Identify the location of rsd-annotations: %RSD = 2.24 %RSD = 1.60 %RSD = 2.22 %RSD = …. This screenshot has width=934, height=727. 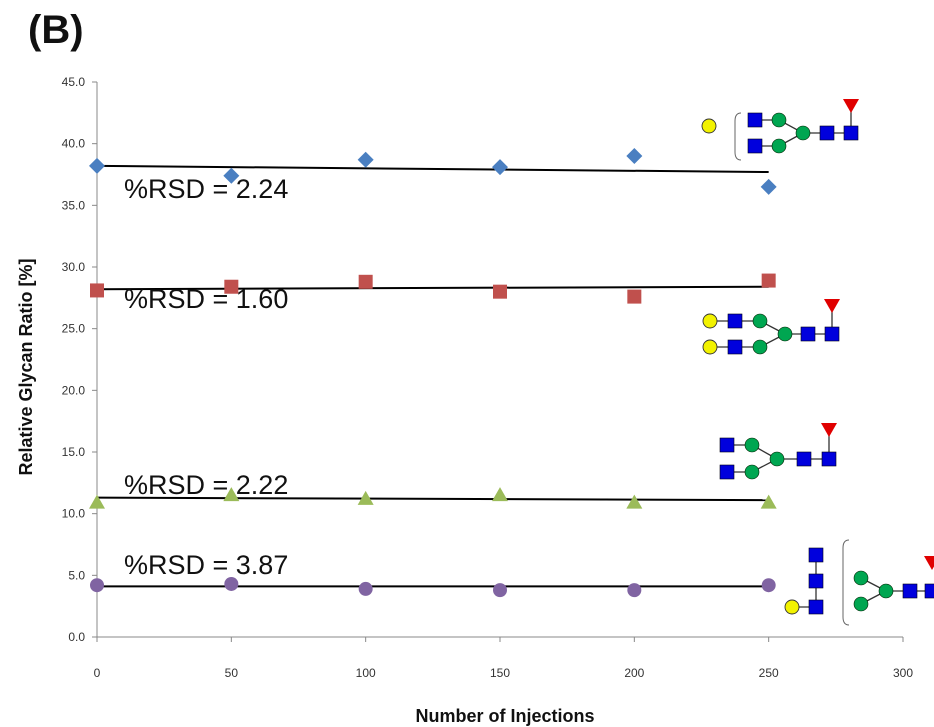
(206, 377).